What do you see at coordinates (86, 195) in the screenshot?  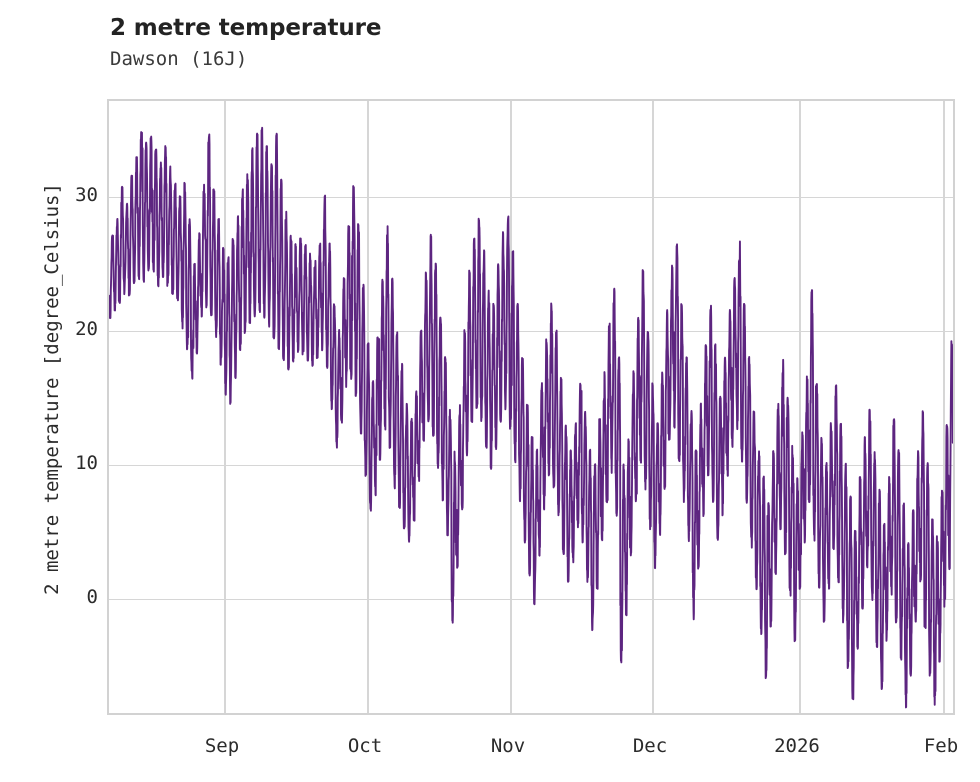 I see `y-tick-label: 30` at bounding box center [86, 195].